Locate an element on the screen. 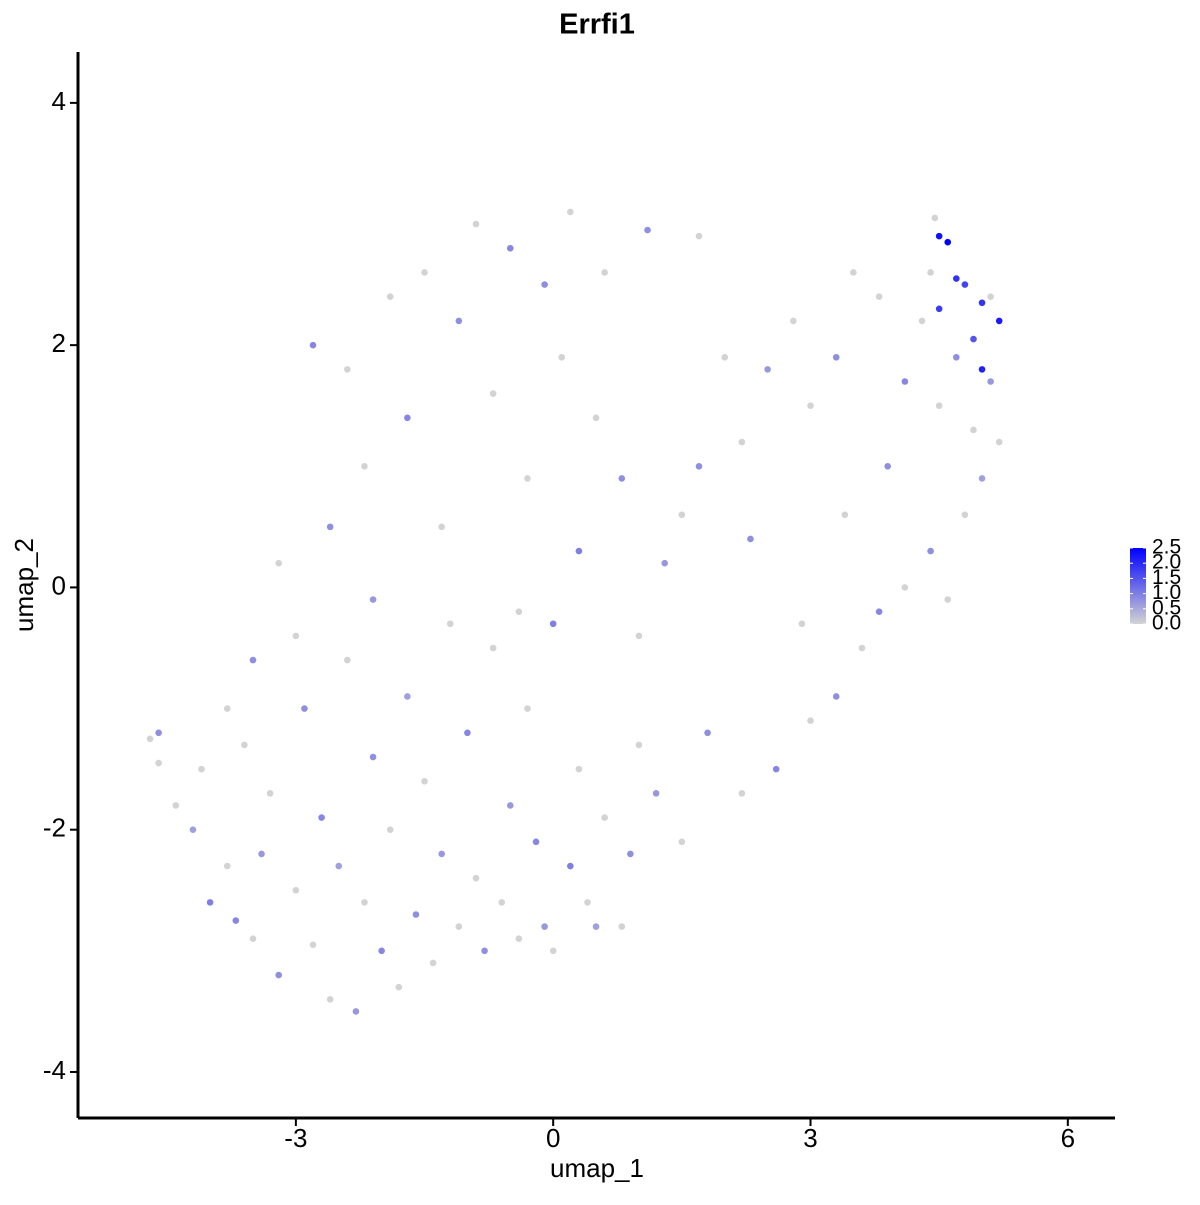 This screenshot has height=1205, width=1200. y-tick-label: -4 is located at coordinates (54, 1070).